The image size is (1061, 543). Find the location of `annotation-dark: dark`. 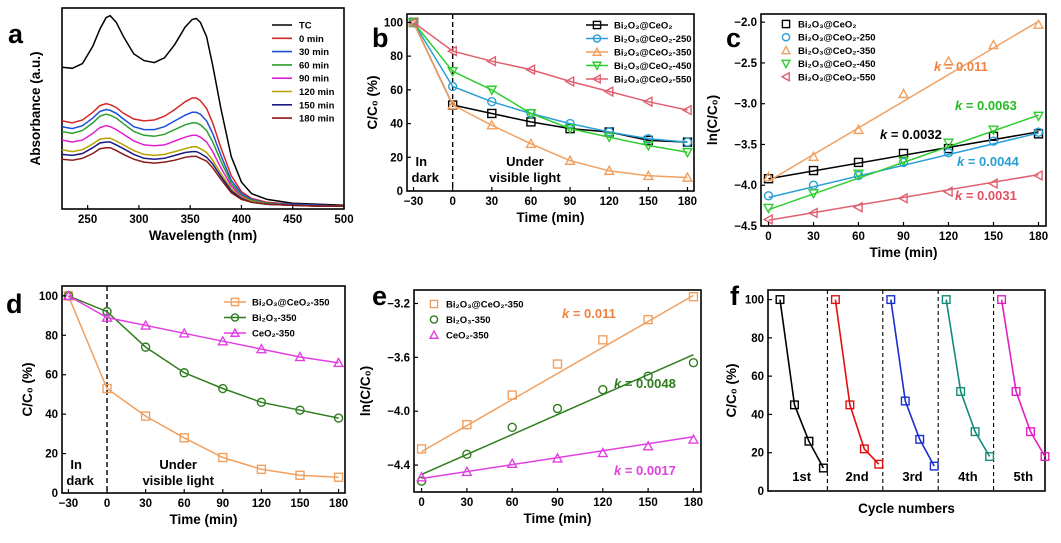

annotation-dark: dark is located at coordinates (426, 177).